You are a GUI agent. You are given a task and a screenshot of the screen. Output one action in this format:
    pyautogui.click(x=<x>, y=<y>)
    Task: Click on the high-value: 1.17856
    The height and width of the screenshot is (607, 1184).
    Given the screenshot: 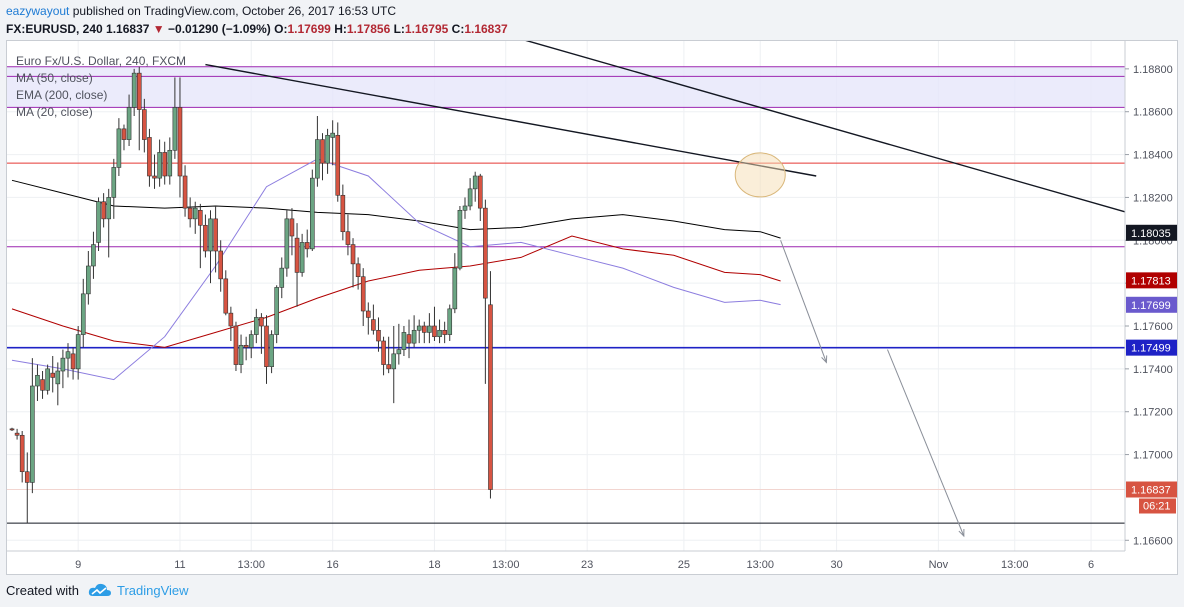 What is the action you would take?
    pyautogui.click(x=368, y=29)
    